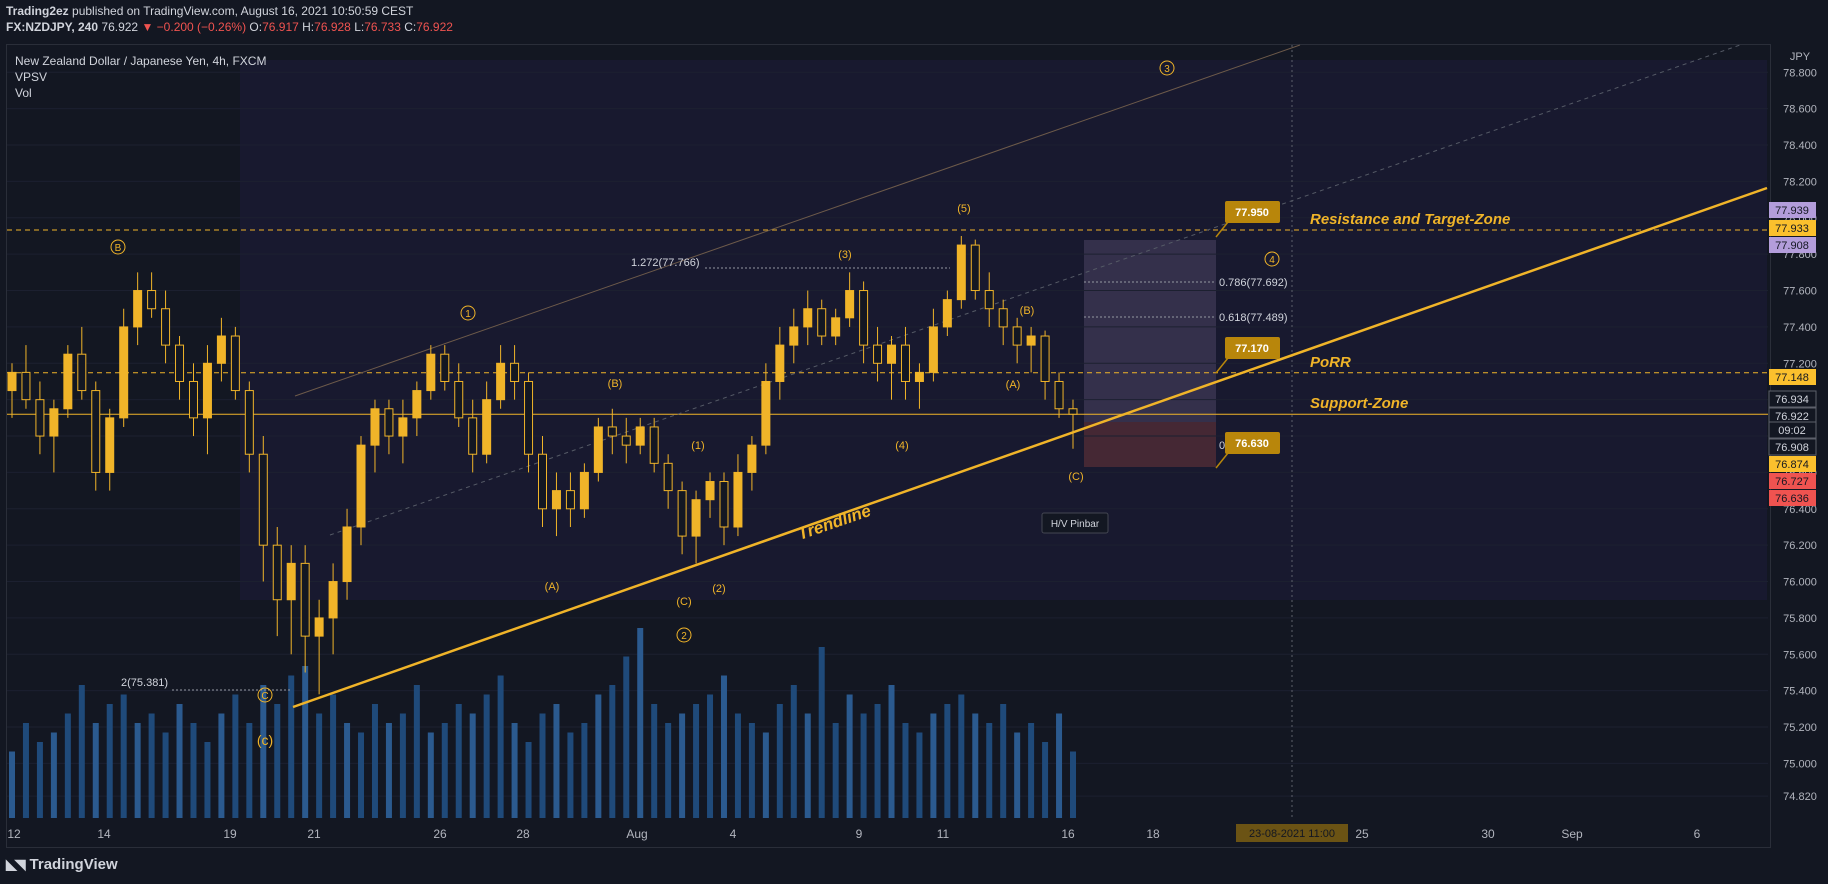 The image size is (1828, 884). Describe the element at coordinates (256, 27) in the screenshot. I see `open-label: O:` at that location.